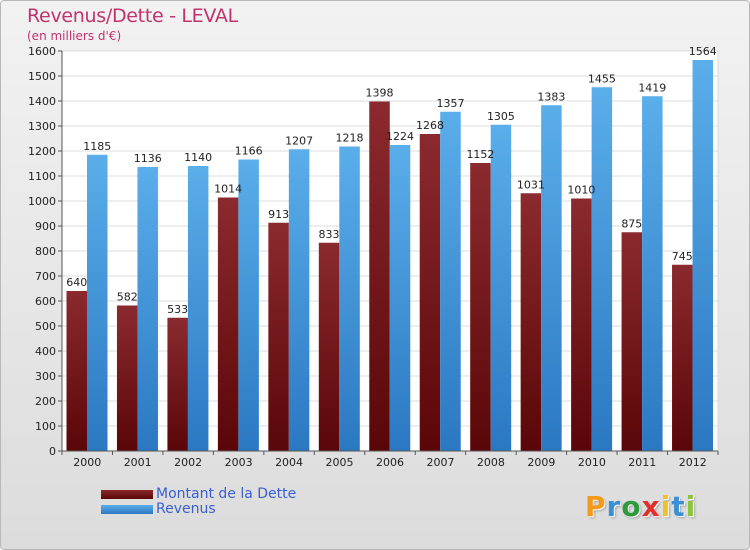  Describe the element at coordinates (127, 297) in the screenshot. I see `debt-value-label: 582` at that location.